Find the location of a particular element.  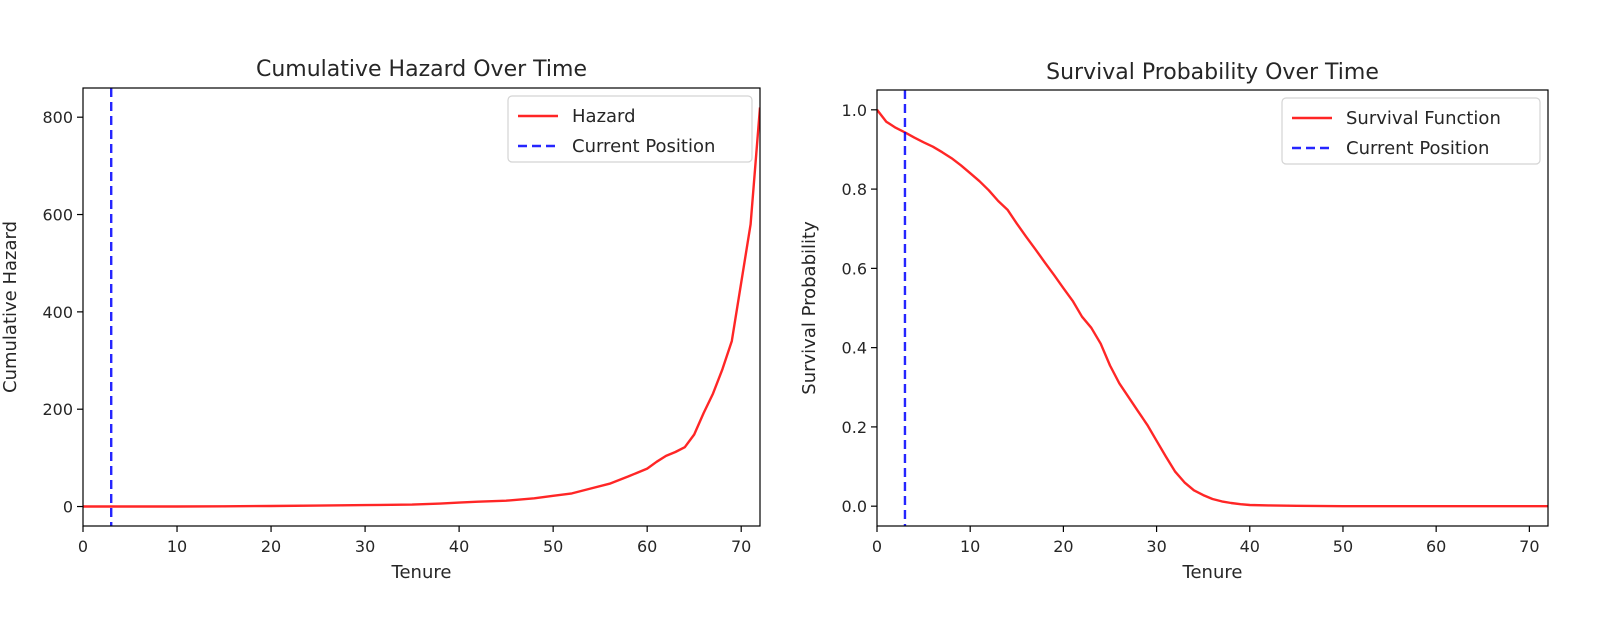

legend: Survival Function Current Position is located at coordinates (1411, 131).